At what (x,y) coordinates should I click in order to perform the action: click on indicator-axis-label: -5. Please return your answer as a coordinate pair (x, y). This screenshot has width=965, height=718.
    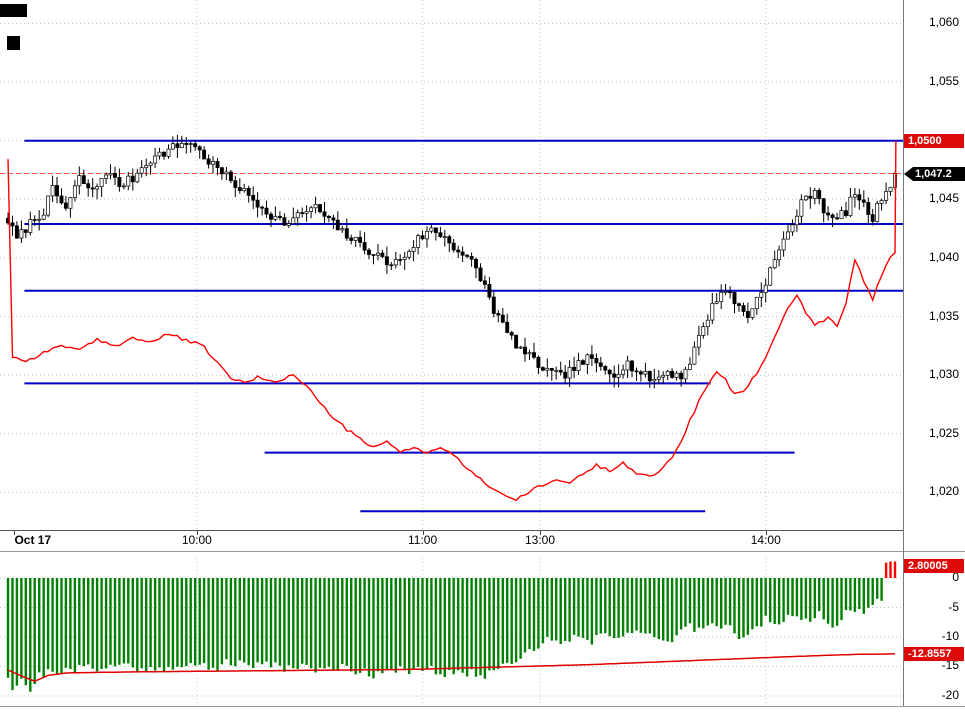
    Looking at the image, I should click on (953, 606).